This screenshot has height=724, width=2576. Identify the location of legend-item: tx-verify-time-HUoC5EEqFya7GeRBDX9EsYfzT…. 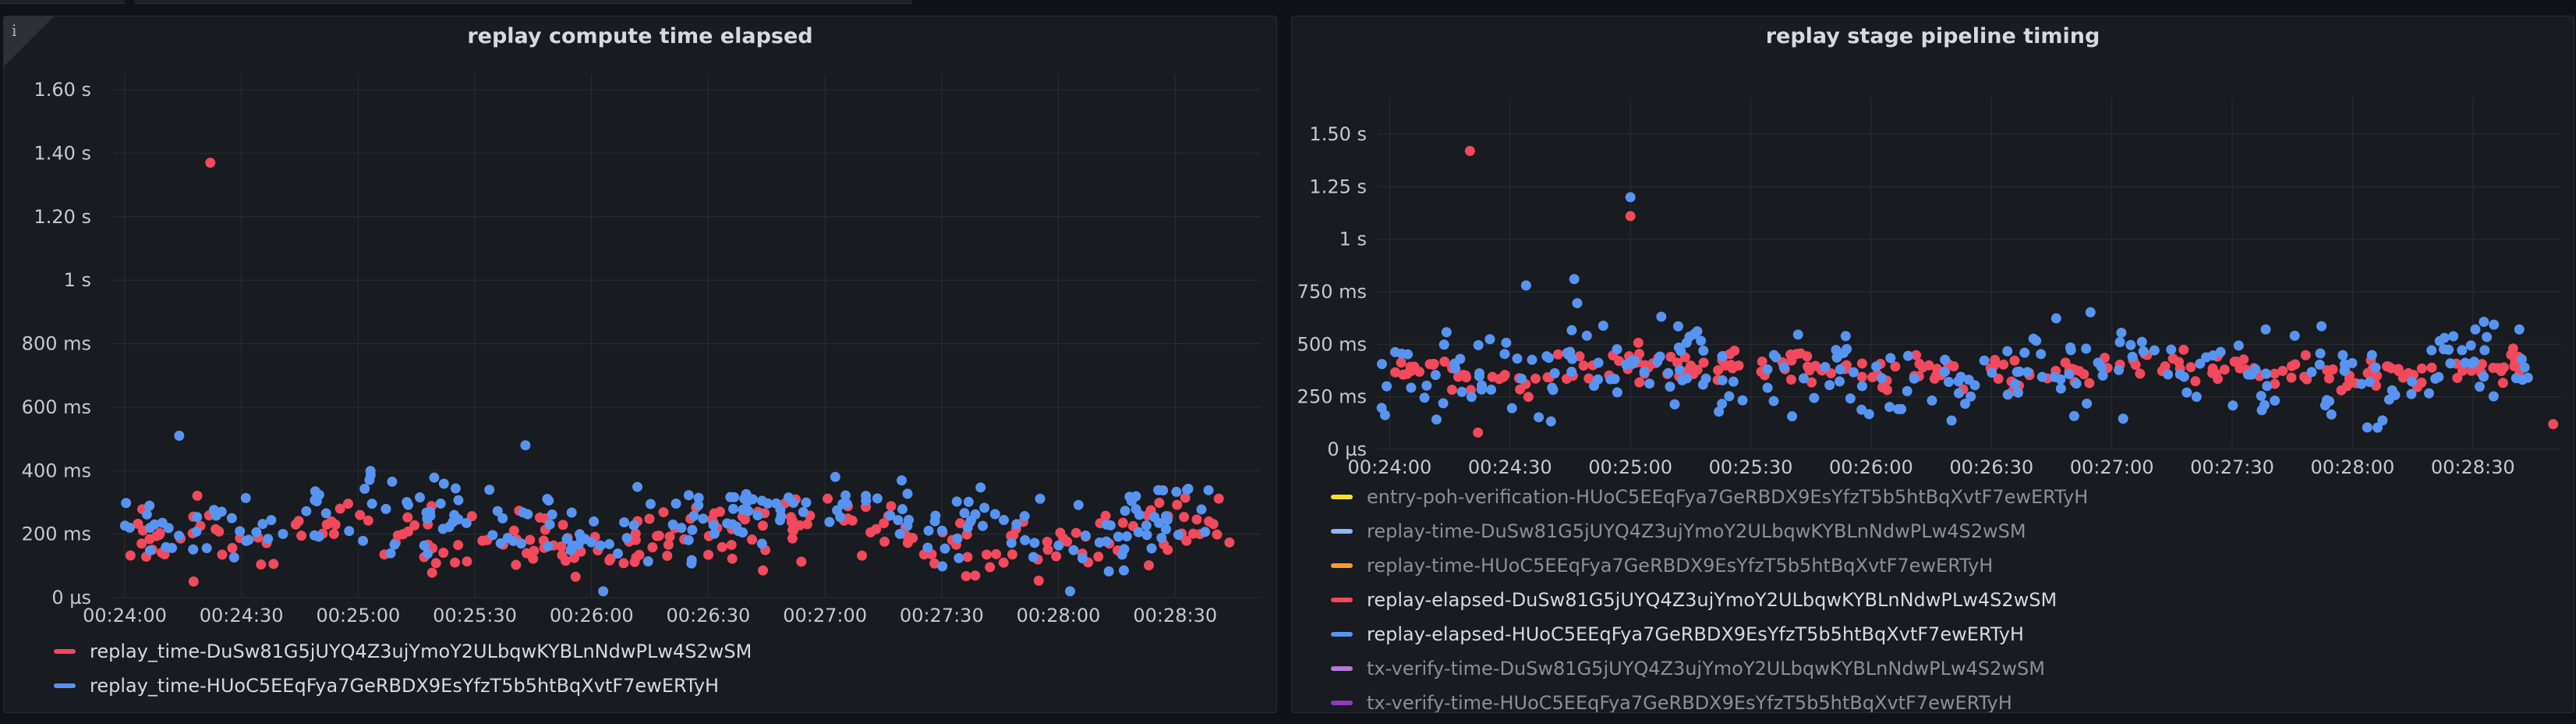
(1671, 700).